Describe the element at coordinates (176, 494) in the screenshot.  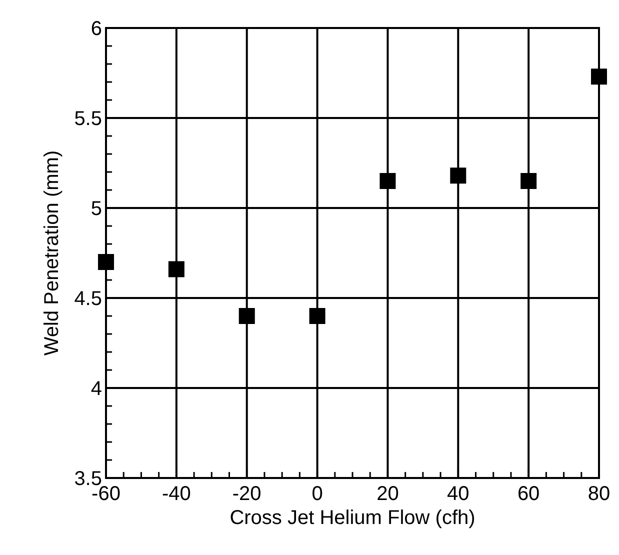
I see `x-tick-label: -40` at that location.